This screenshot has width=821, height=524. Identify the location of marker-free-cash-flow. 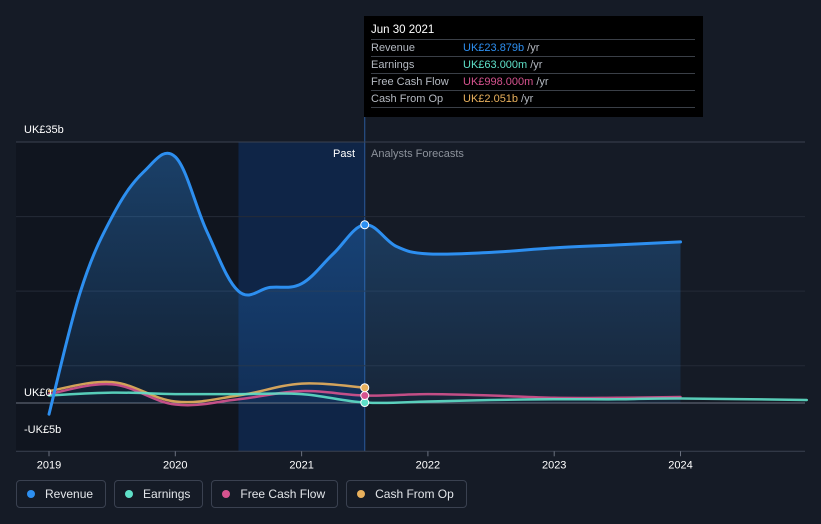
(365, 396).